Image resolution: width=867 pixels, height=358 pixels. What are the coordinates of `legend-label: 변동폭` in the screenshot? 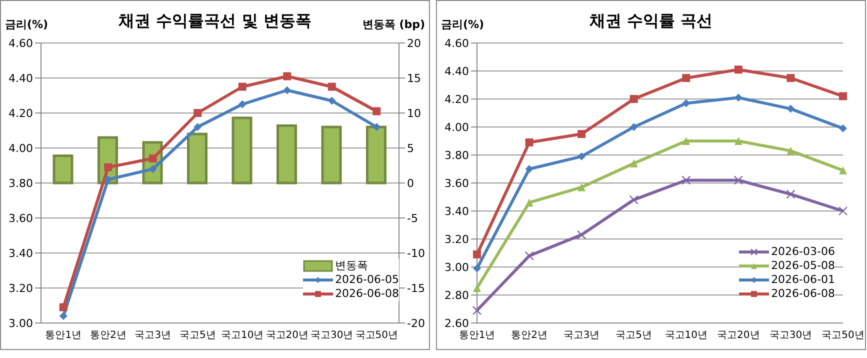 It's located at (351, 266).